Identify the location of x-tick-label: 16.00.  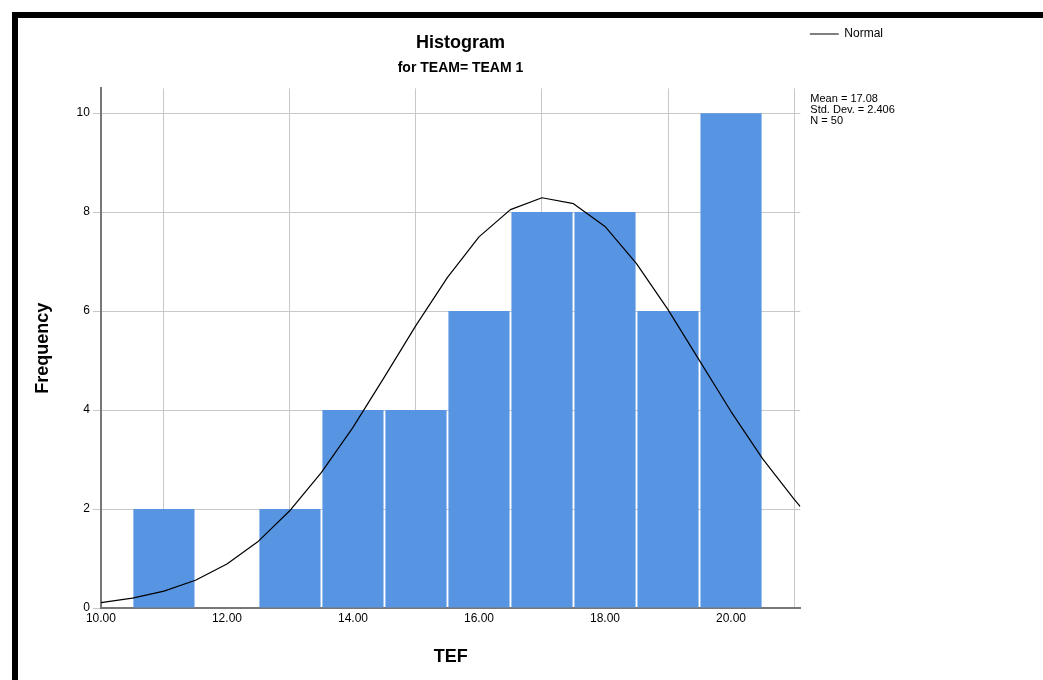
(479, 617).